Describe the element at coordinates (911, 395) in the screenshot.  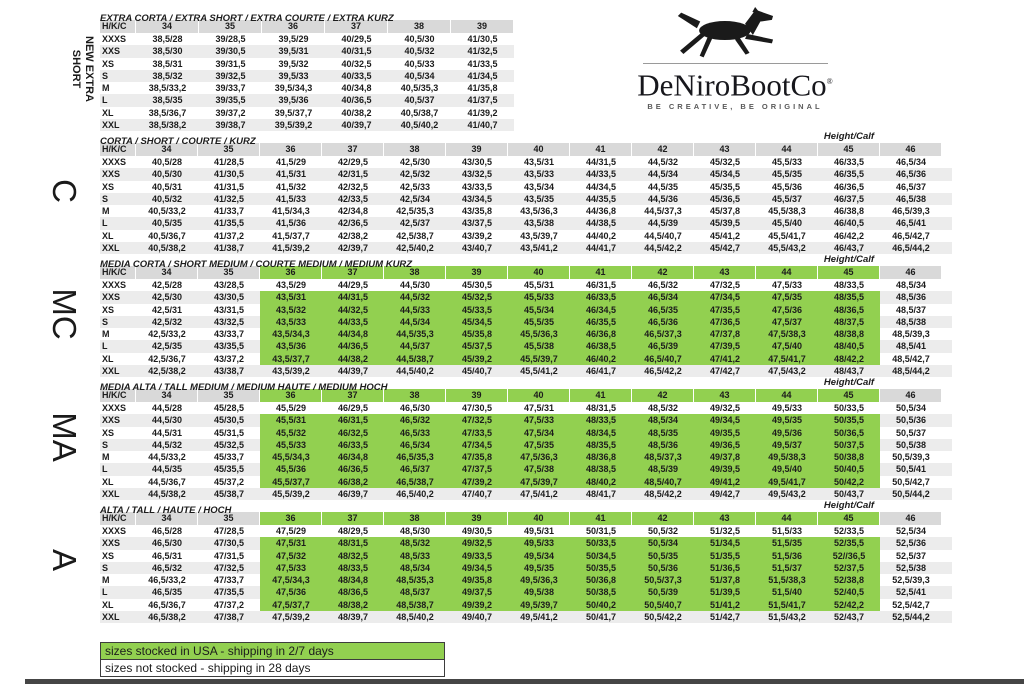
I see `column-header: 46` at that location.